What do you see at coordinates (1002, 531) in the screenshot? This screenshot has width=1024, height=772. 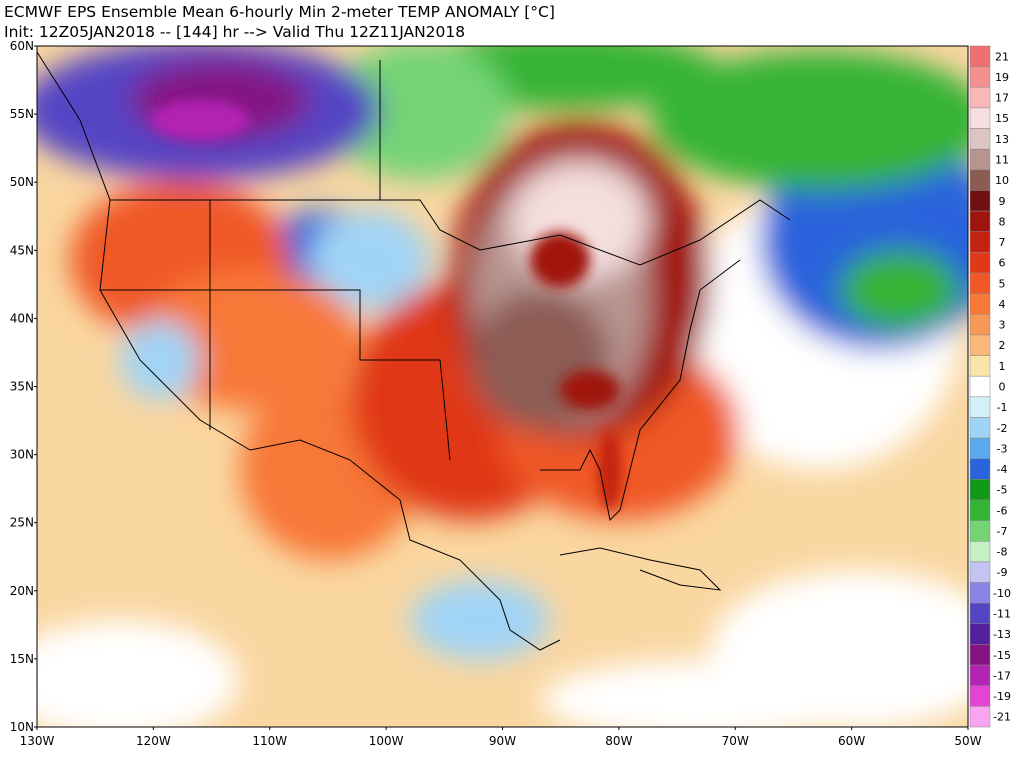 I see `colorbar-label: -7` at bounding box center [1002, 531].